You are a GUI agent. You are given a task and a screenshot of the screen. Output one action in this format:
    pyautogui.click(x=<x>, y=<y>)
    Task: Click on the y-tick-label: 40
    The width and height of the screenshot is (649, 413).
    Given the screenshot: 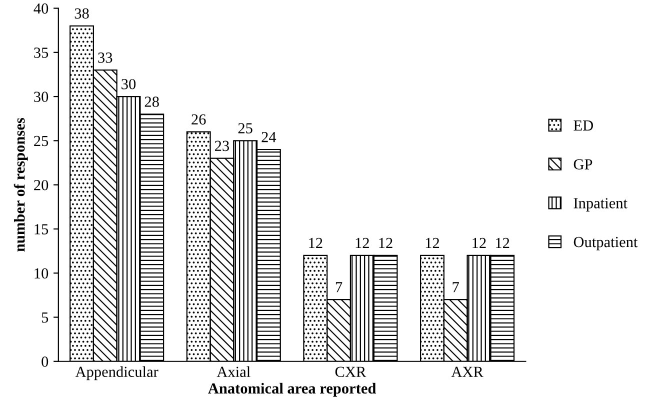 What is the action you would take?
    pyautogui.click(x=41, y=8)
    